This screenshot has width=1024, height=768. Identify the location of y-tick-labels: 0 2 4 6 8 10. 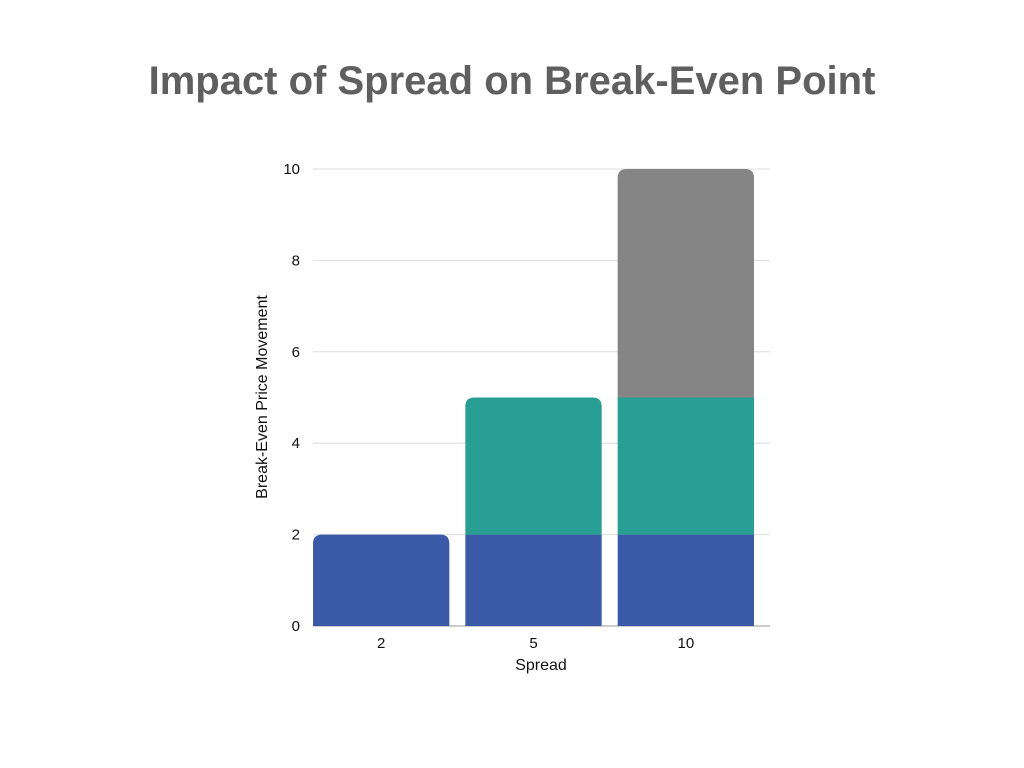
(291, 398).